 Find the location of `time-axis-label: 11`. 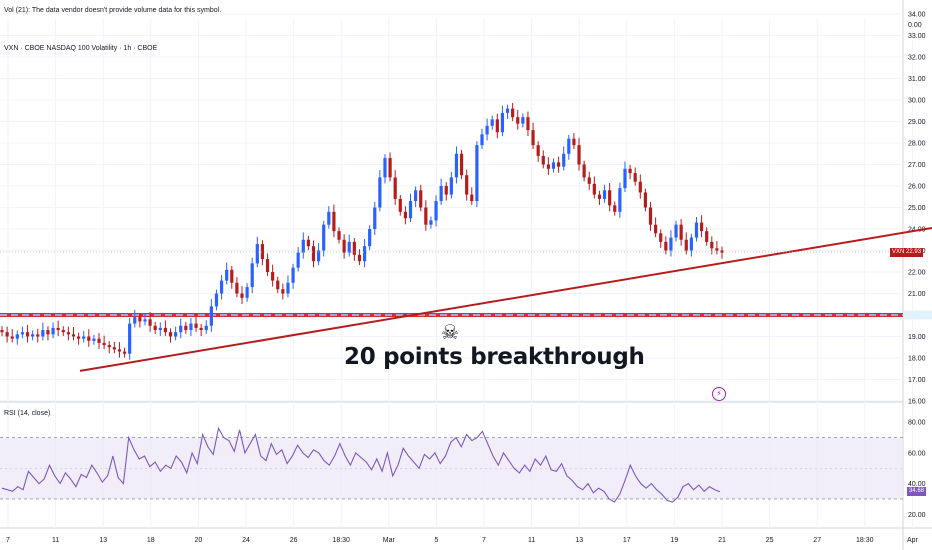

time-axis-label: 11 is located at coordinates (55, 540).